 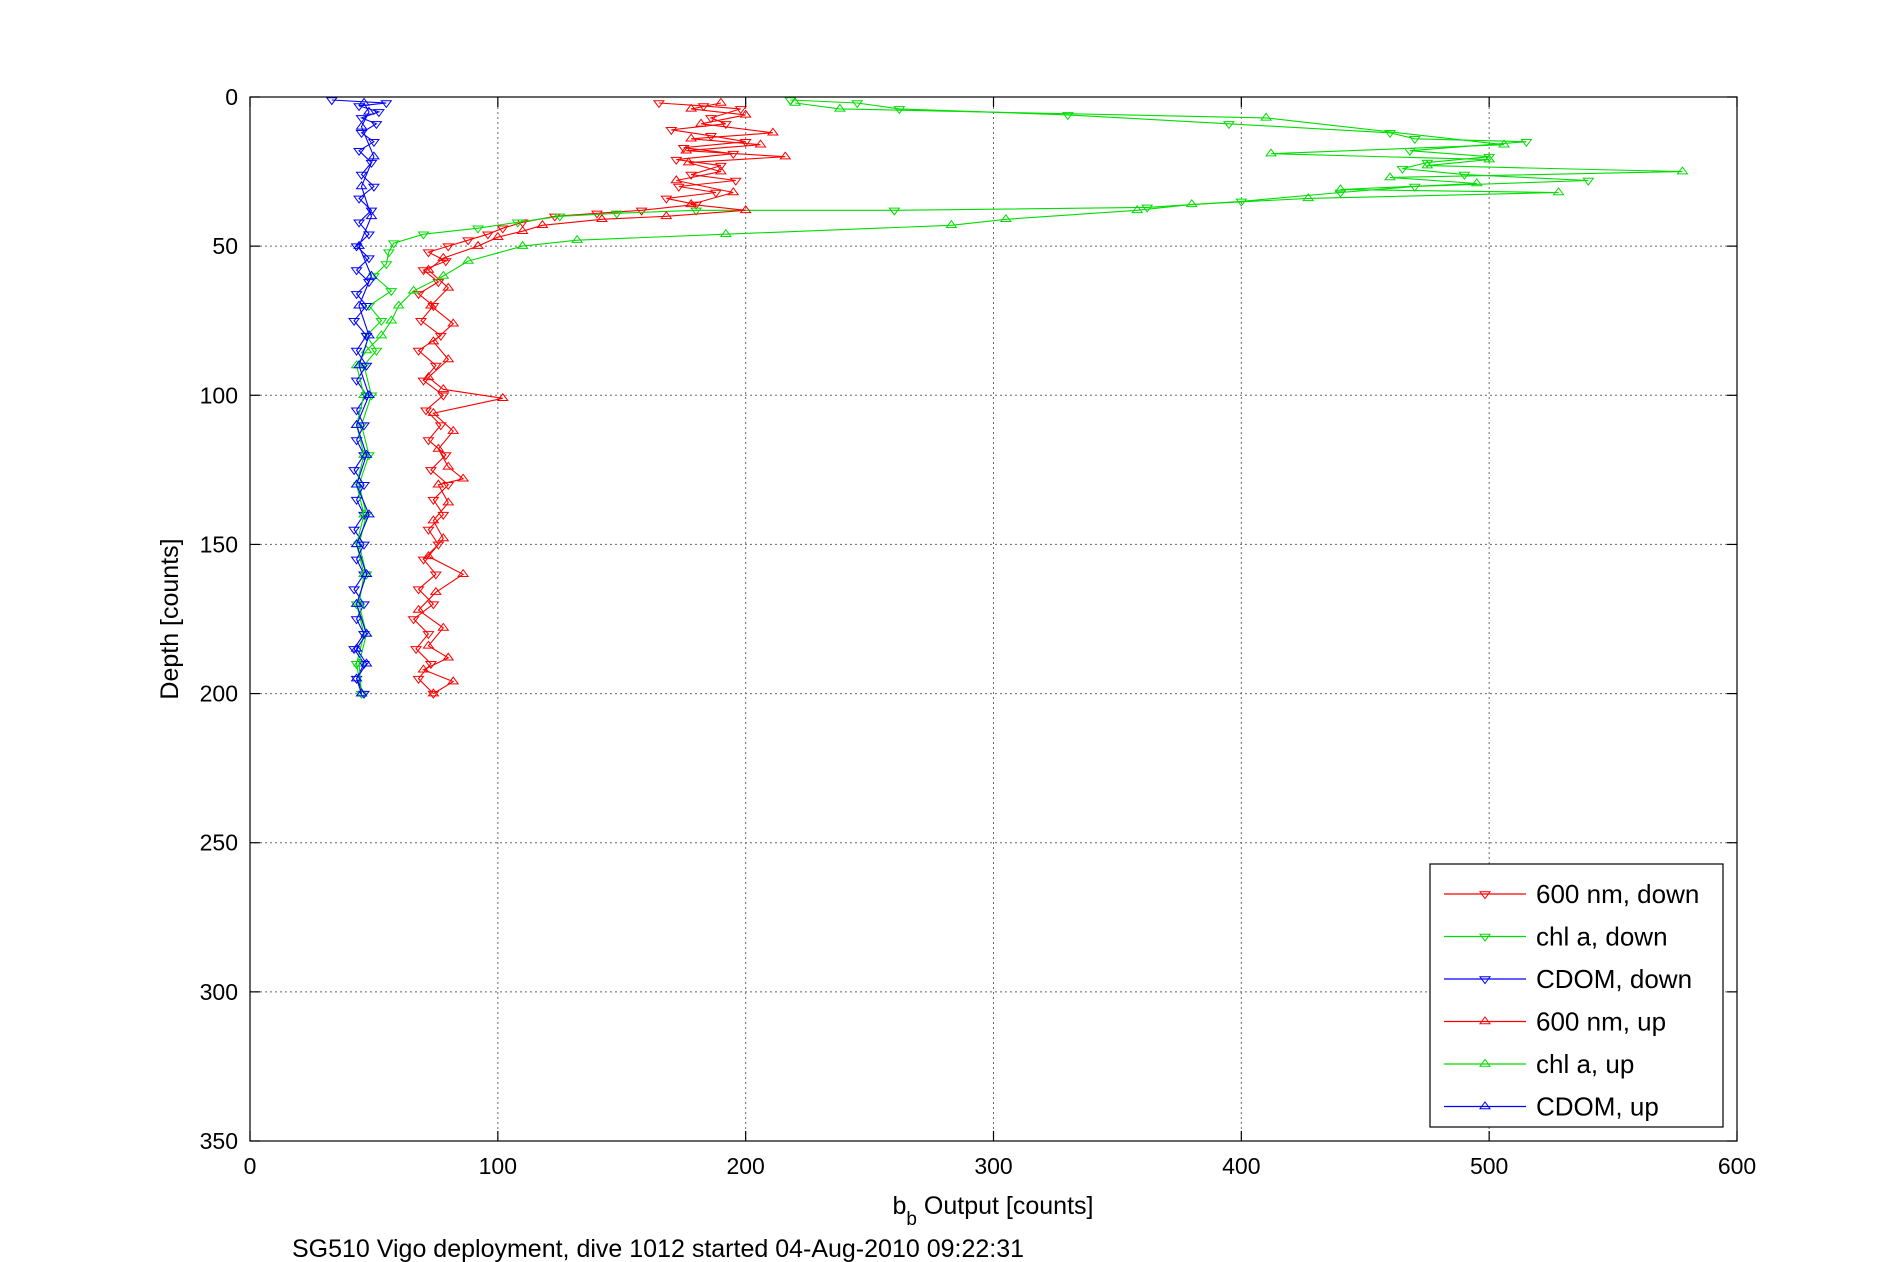 What do you see at coordinates (1551, 1107) in the screenshot?
I see `legend-item: CDOM, up` at bounding box center [1551, 1107].